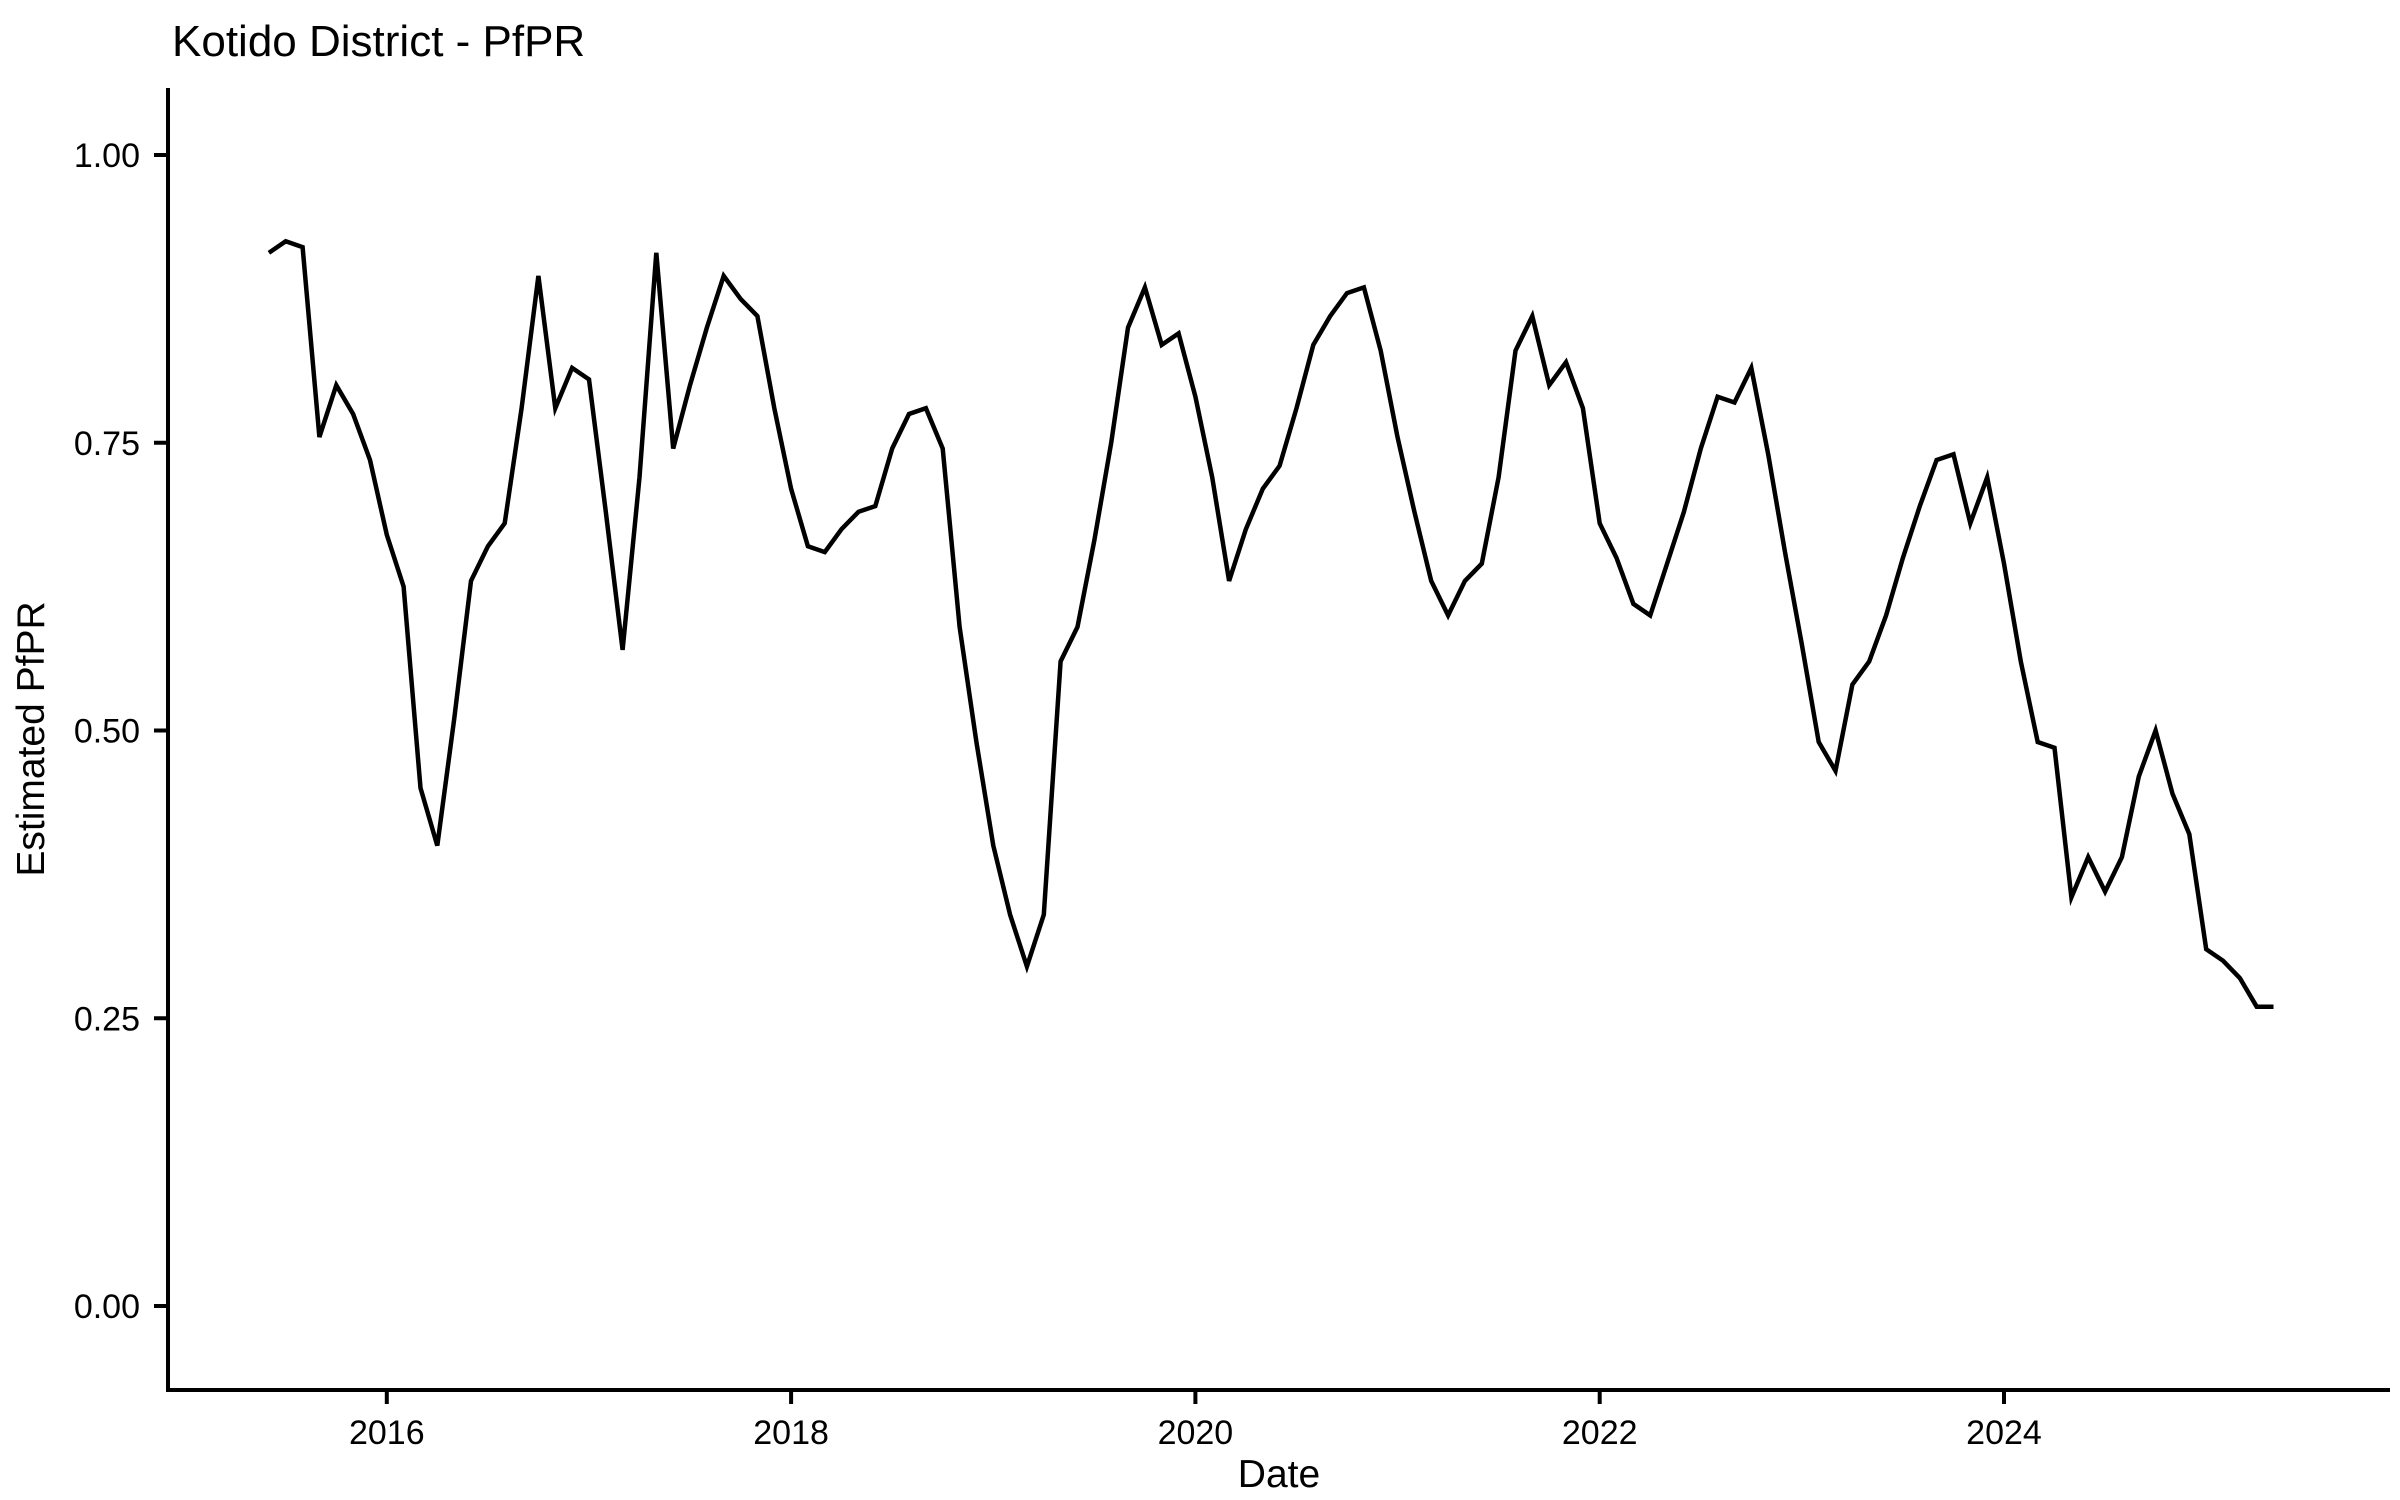 The image size is (2400, 1500). I want to click on chart-title: Kotido District - PfPR, so click(378, 41).